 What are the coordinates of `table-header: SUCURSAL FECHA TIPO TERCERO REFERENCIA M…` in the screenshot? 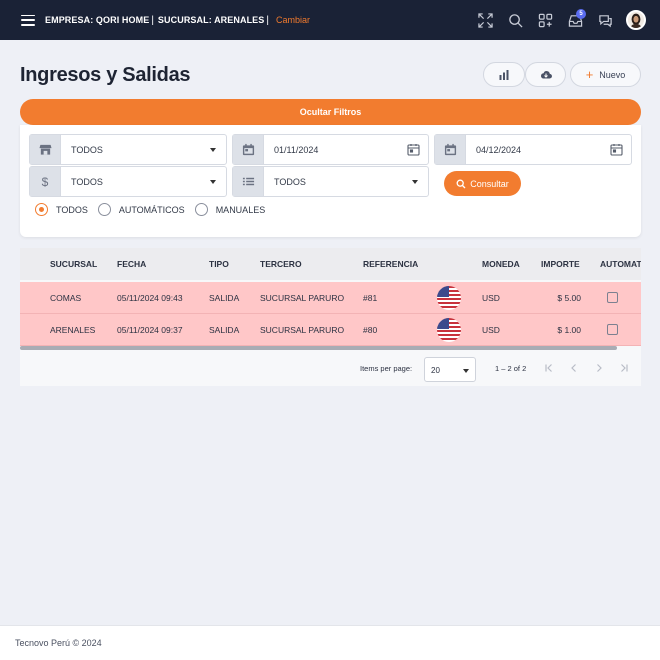 It's located at (330, 264).